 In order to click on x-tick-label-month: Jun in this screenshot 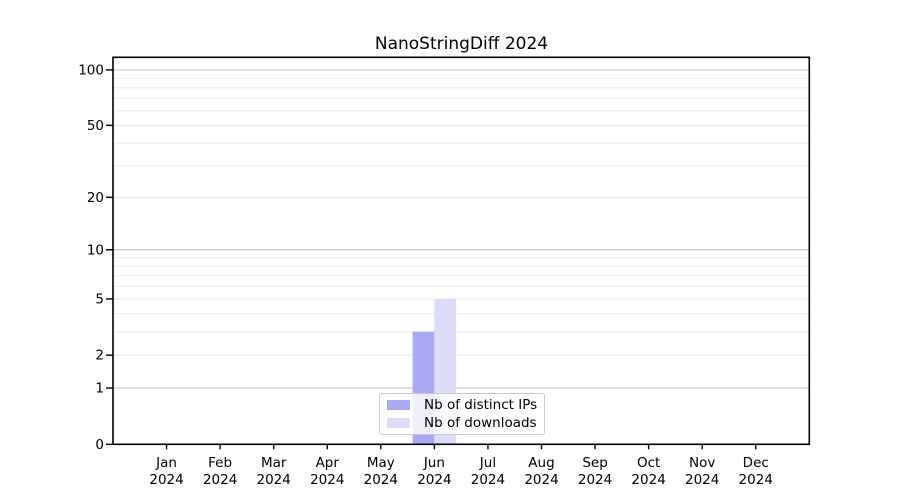, I will do `click(434, 463)`.